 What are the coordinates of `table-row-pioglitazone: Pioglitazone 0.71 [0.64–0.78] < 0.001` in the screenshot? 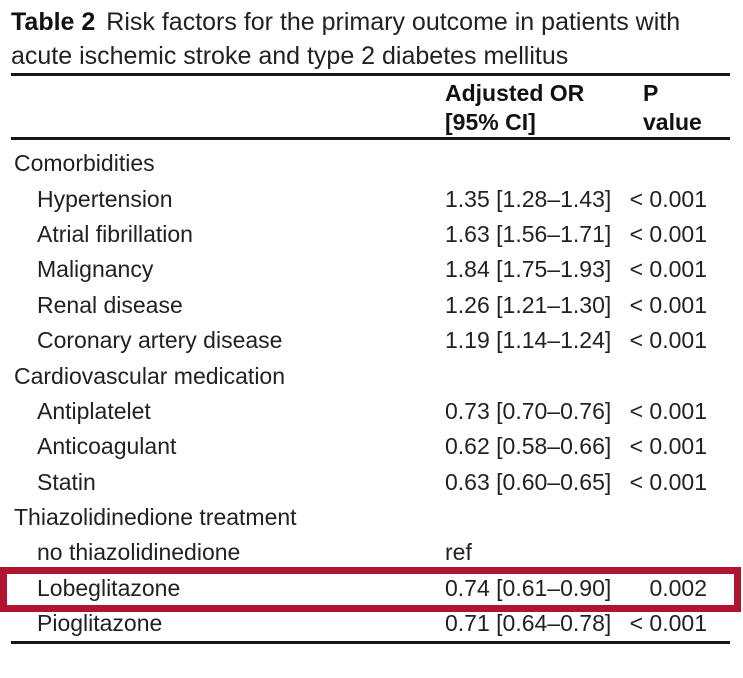 It's located at (370, 623).